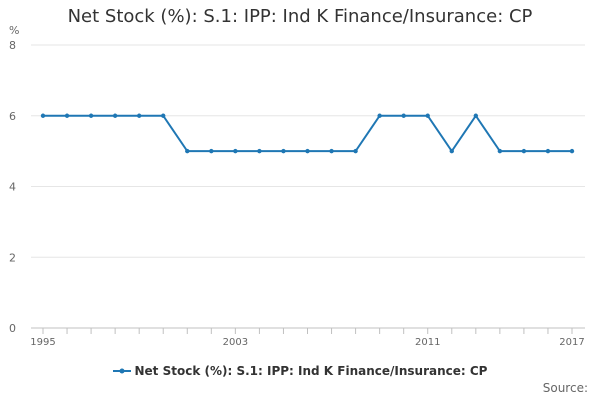 The image size is (600, 400). Describe the element at coordinates (121, 371) in the screenshot. I see `legend-swatch-icon` at that location.